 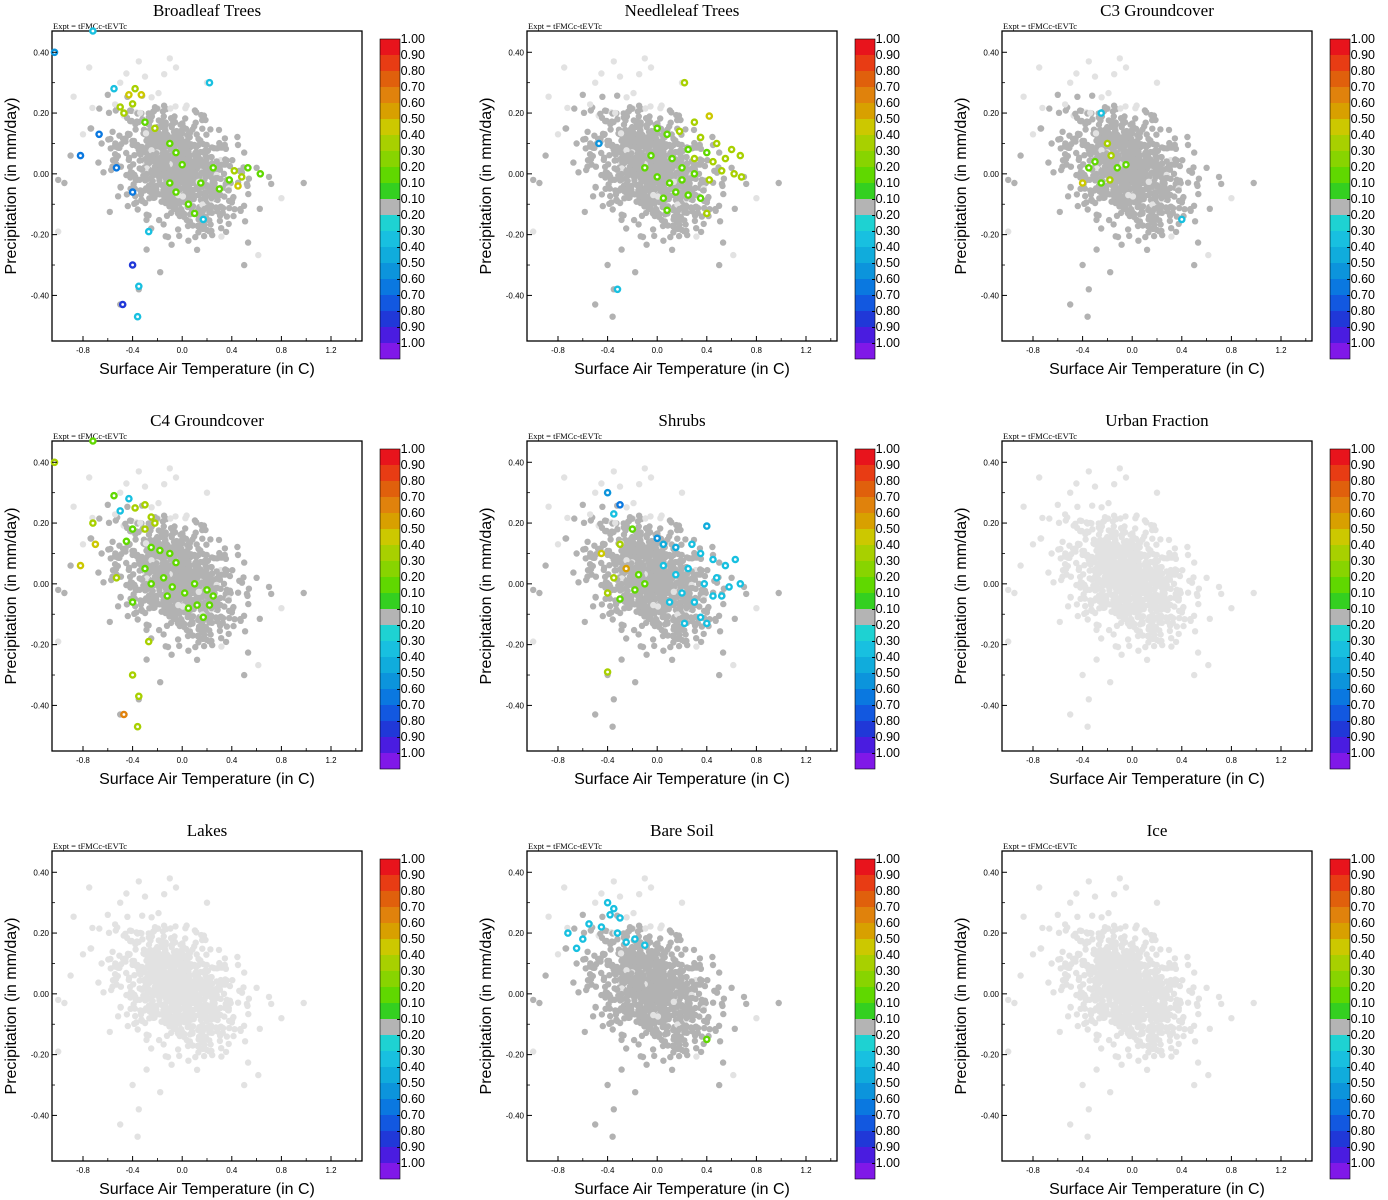 What do you see at coordinates (1363, 87) in the screenshot?
I see `colorbar-label: 0.70` at bounding box center [1363, 87].